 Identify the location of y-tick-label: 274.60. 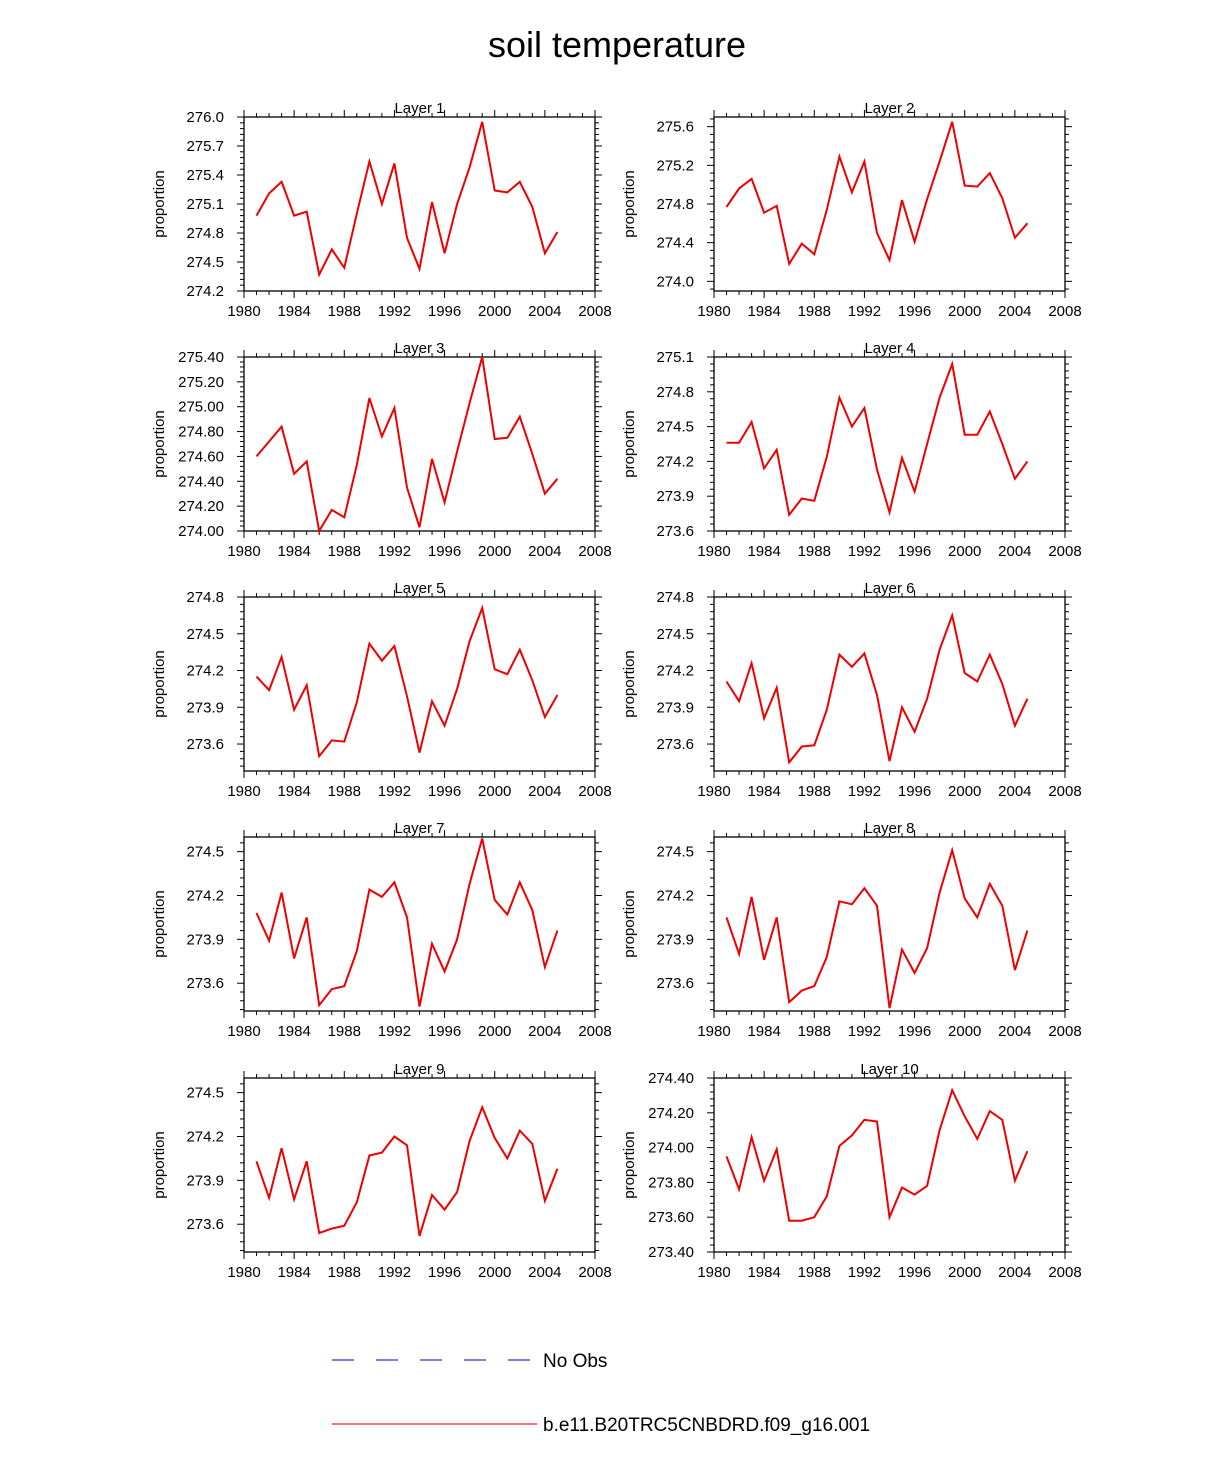
(201, 456).